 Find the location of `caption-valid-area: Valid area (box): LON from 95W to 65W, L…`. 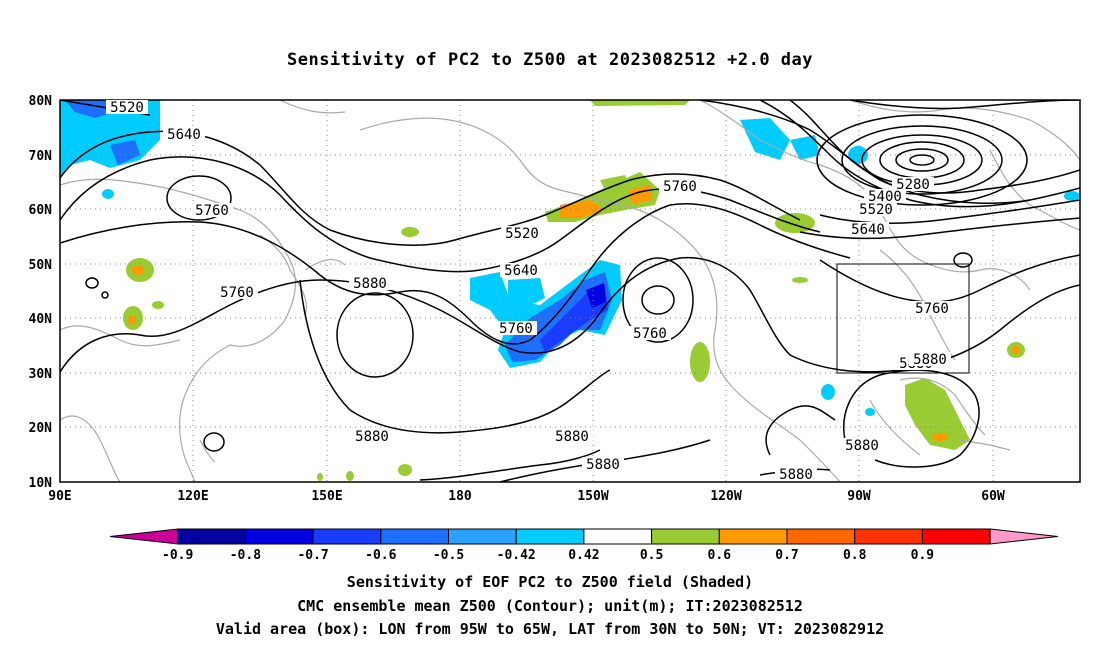

caption-valid-area: Valid area (box): LON from 95W to 65W, L… is located at coordinates (550, 629).